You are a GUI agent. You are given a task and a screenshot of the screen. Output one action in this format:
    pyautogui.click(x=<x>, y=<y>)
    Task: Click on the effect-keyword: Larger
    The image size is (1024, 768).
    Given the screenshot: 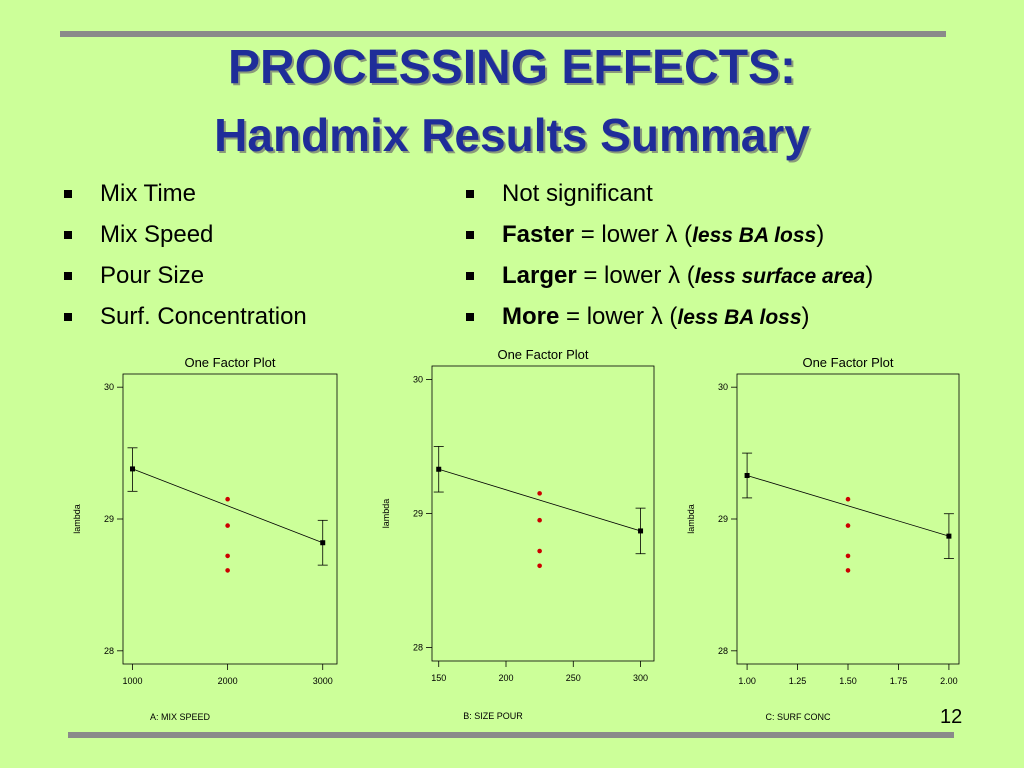 What is the action you would take?
    pyautogui.click(x=539, y=275)
    